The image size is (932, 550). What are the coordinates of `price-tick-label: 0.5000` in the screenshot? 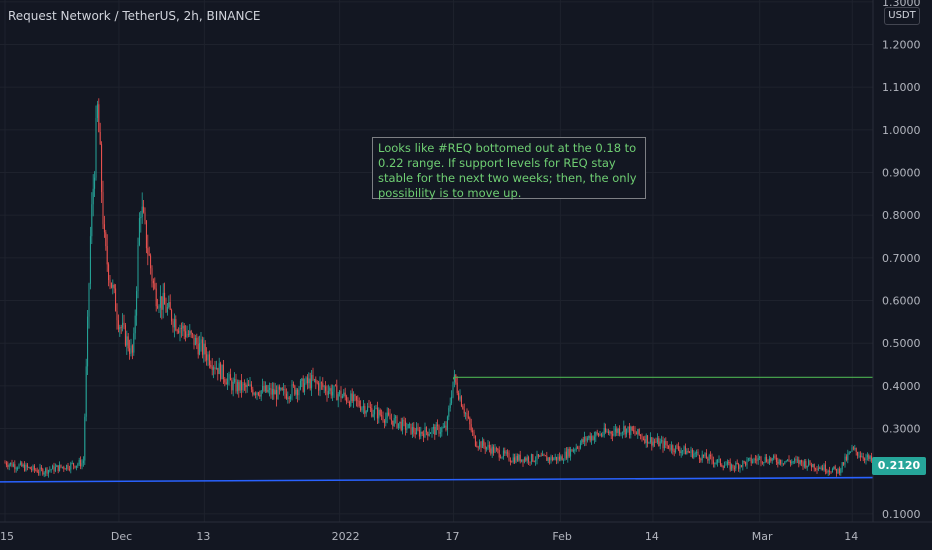 It's located at (901, 343).